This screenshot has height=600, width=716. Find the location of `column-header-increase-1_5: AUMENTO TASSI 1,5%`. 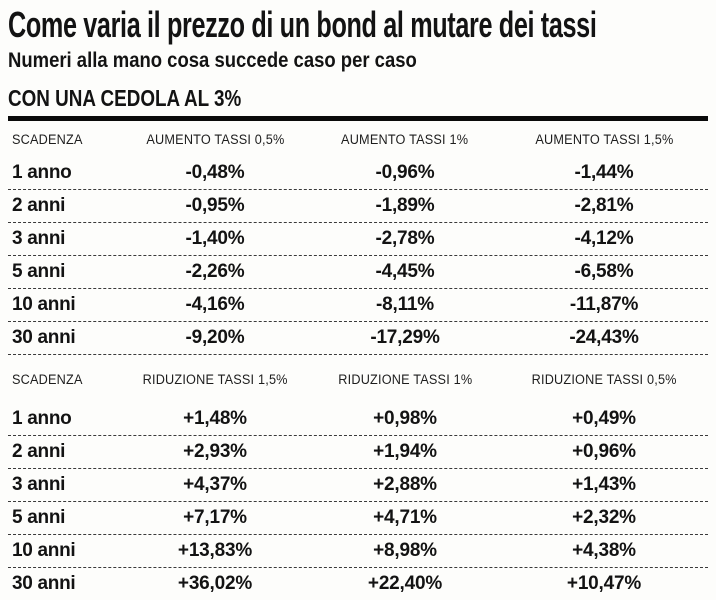

column-header-increase-1_5: AUMENTO TASSI 1,5% is located at coordinates (604, 139).